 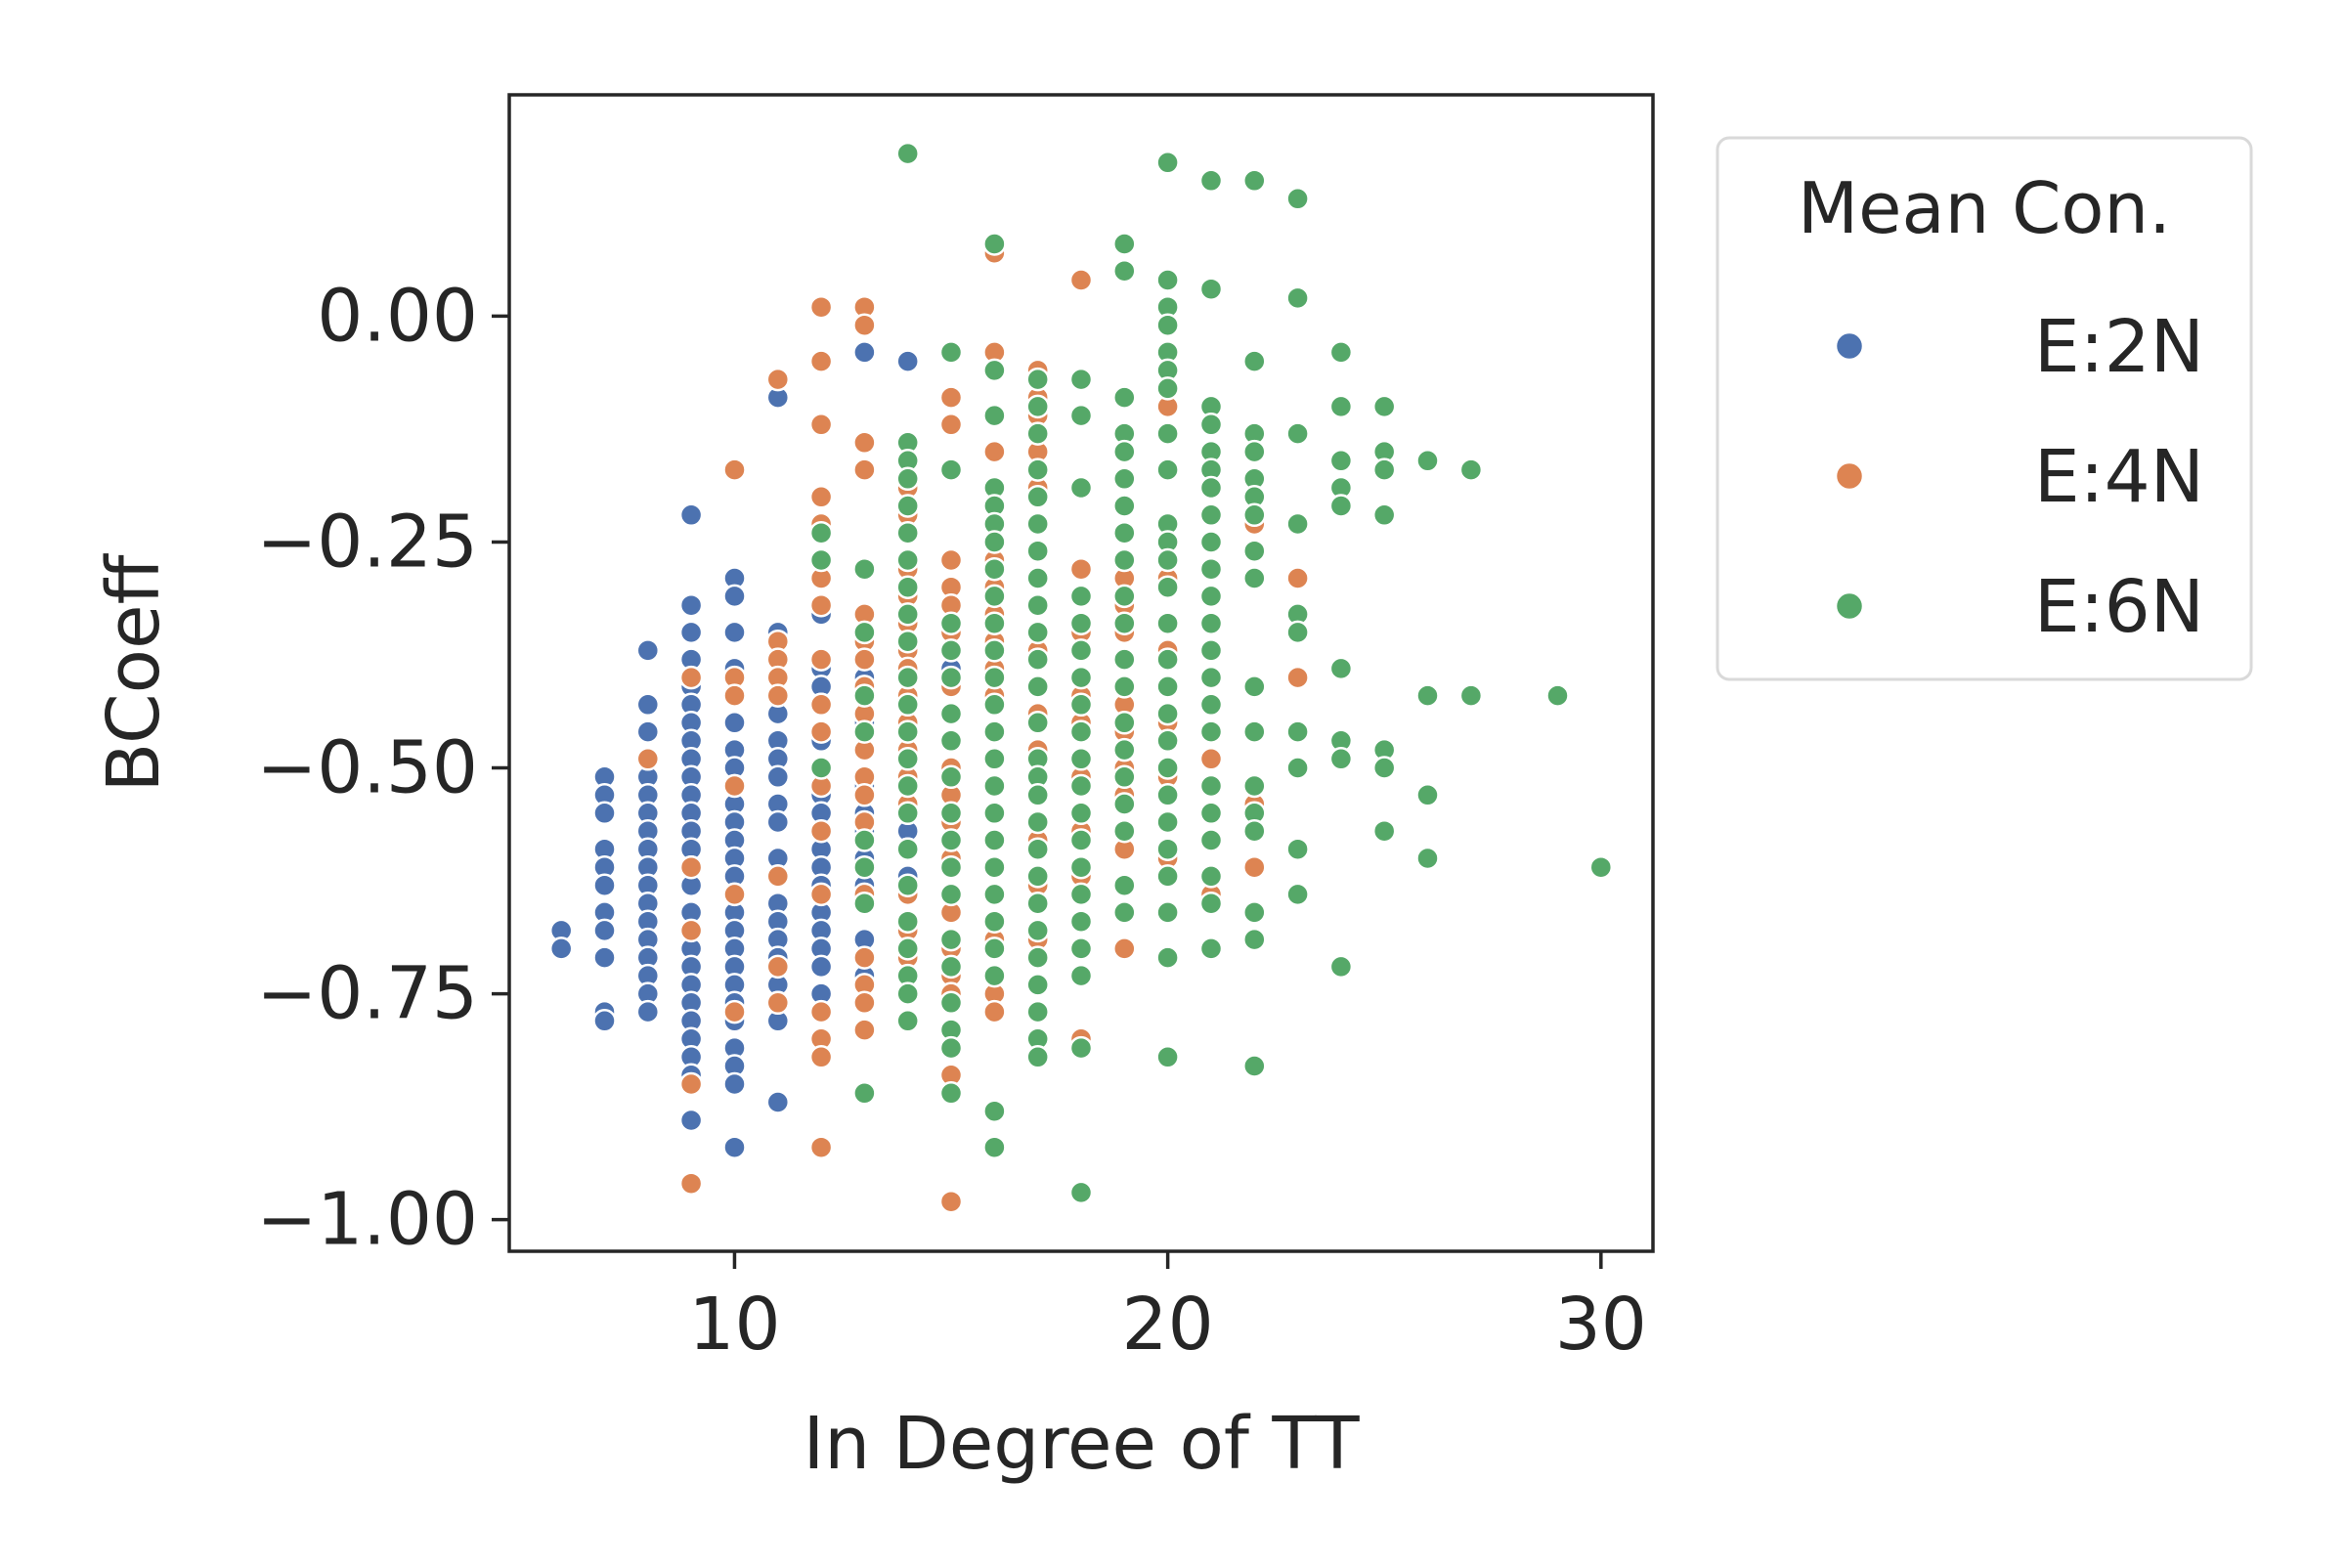 I want to click on x-axis-label: In Degree of TT, so click(x=1081, y=1444).